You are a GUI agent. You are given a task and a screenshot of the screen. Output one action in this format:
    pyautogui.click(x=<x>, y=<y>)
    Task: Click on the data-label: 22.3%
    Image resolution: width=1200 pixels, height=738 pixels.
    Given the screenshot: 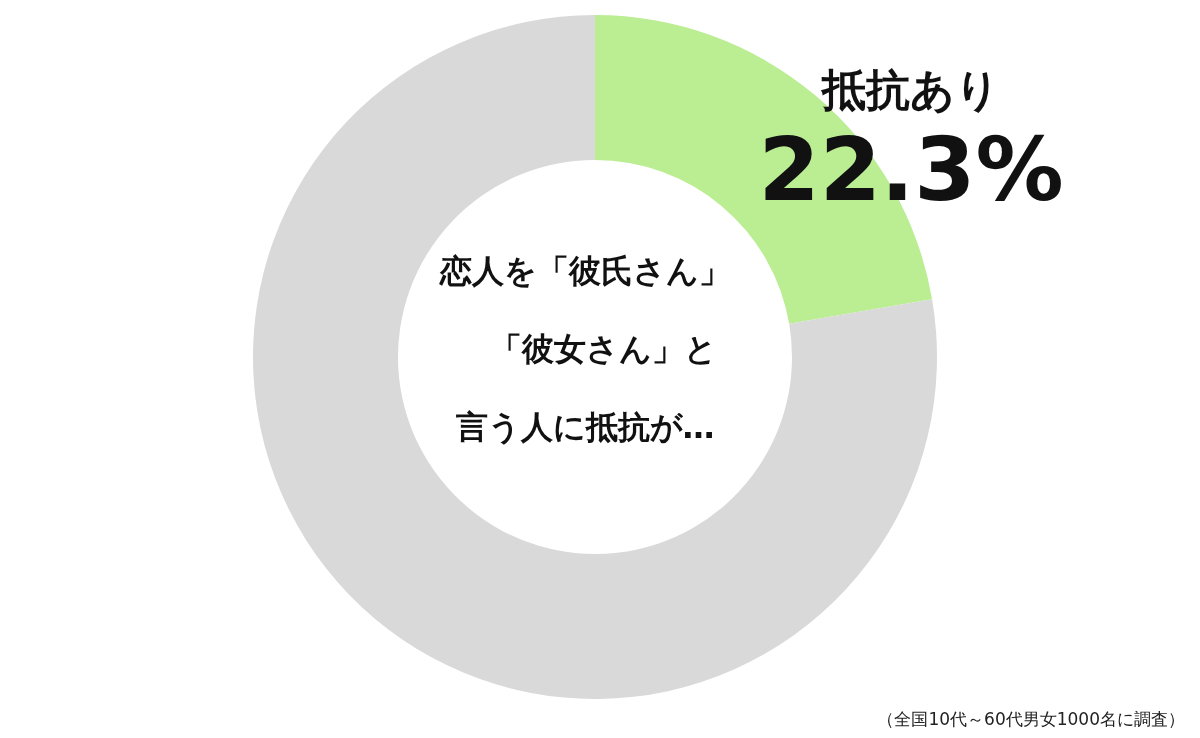 What is the action you would take?
    pyautogui.click(x=911, y=169)
    